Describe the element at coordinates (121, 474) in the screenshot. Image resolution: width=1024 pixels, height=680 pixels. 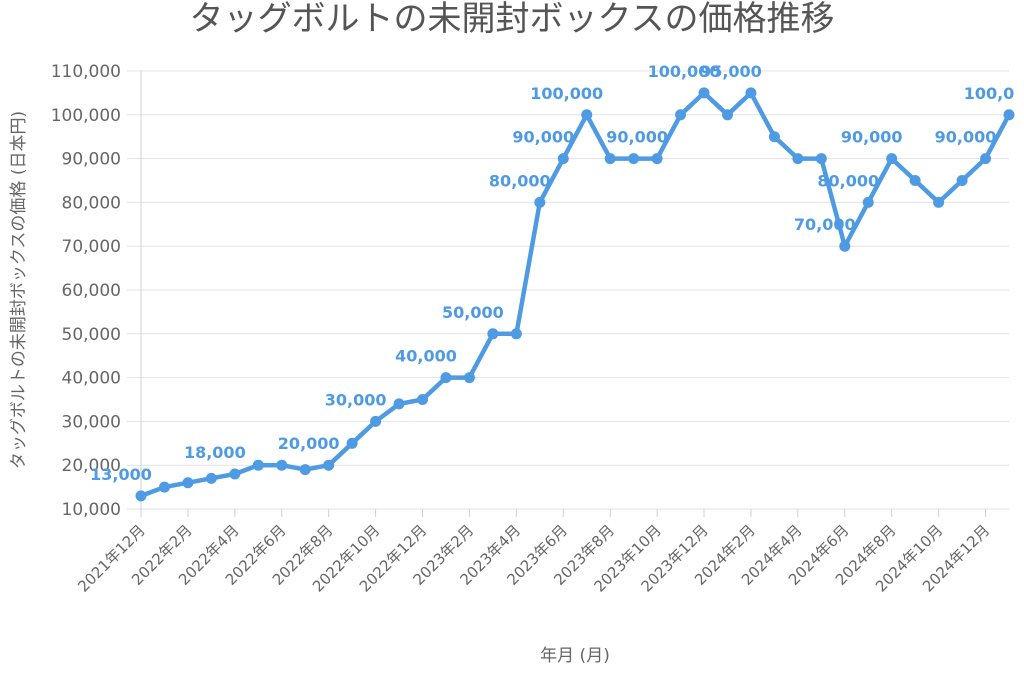
I see `data-label: 13,000` at that location.